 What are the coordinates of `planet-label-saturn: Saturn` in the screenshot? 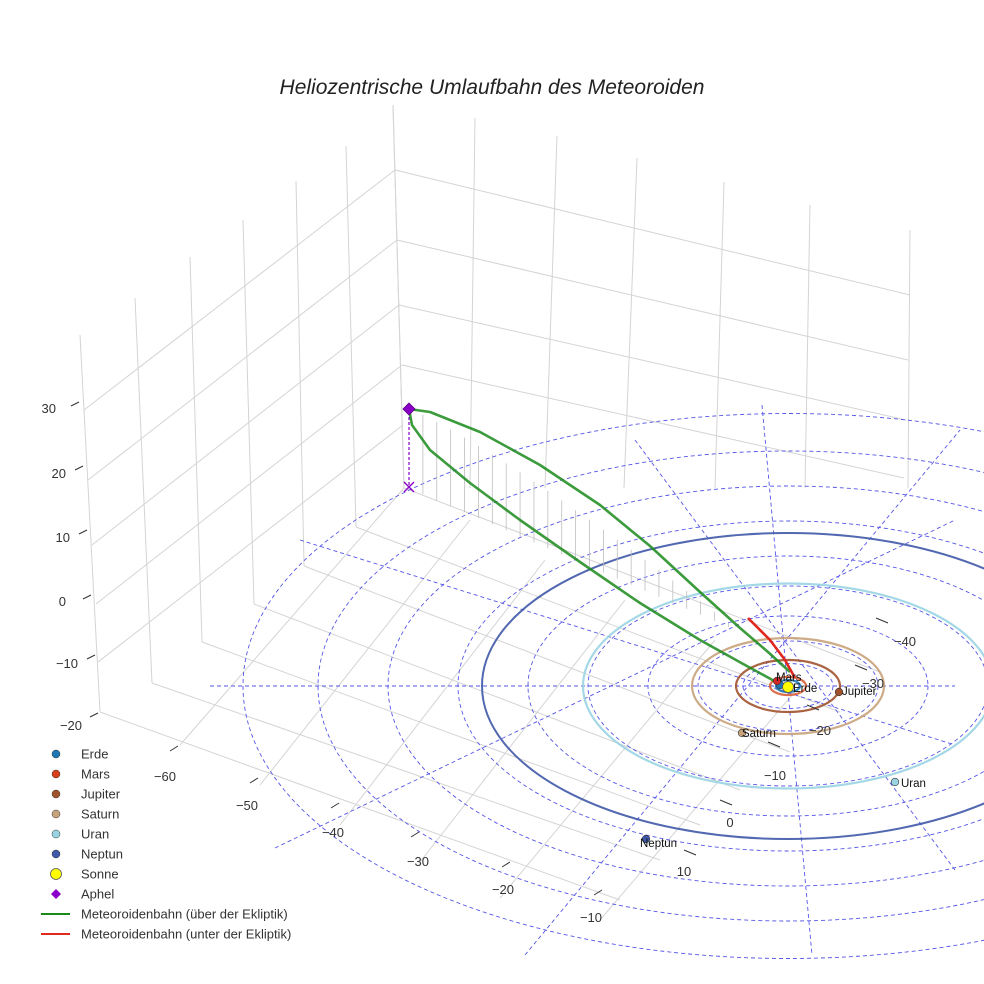 It's located at (759, 734).